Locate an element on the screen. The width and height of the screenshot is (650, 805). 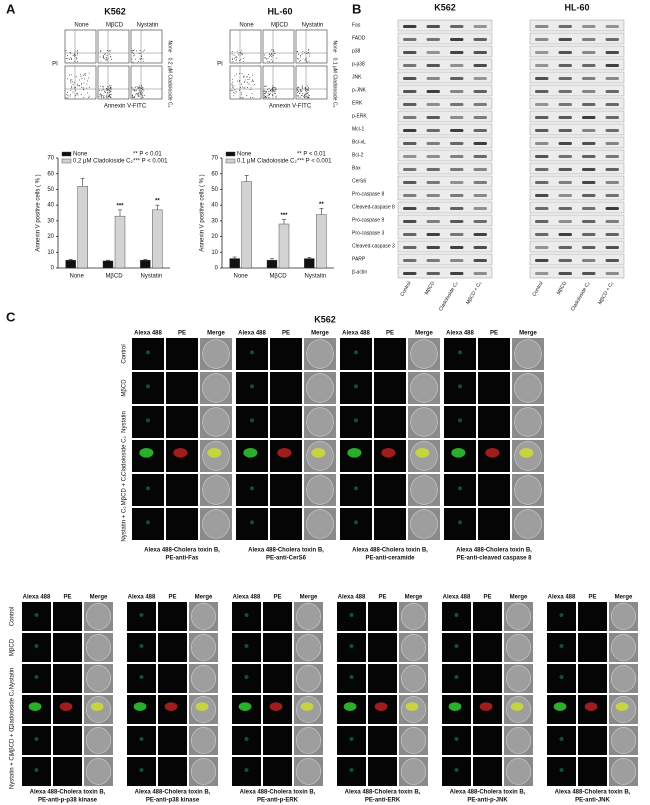
legend-note: *** P < 0.001 is located at coordinates (314, 162).